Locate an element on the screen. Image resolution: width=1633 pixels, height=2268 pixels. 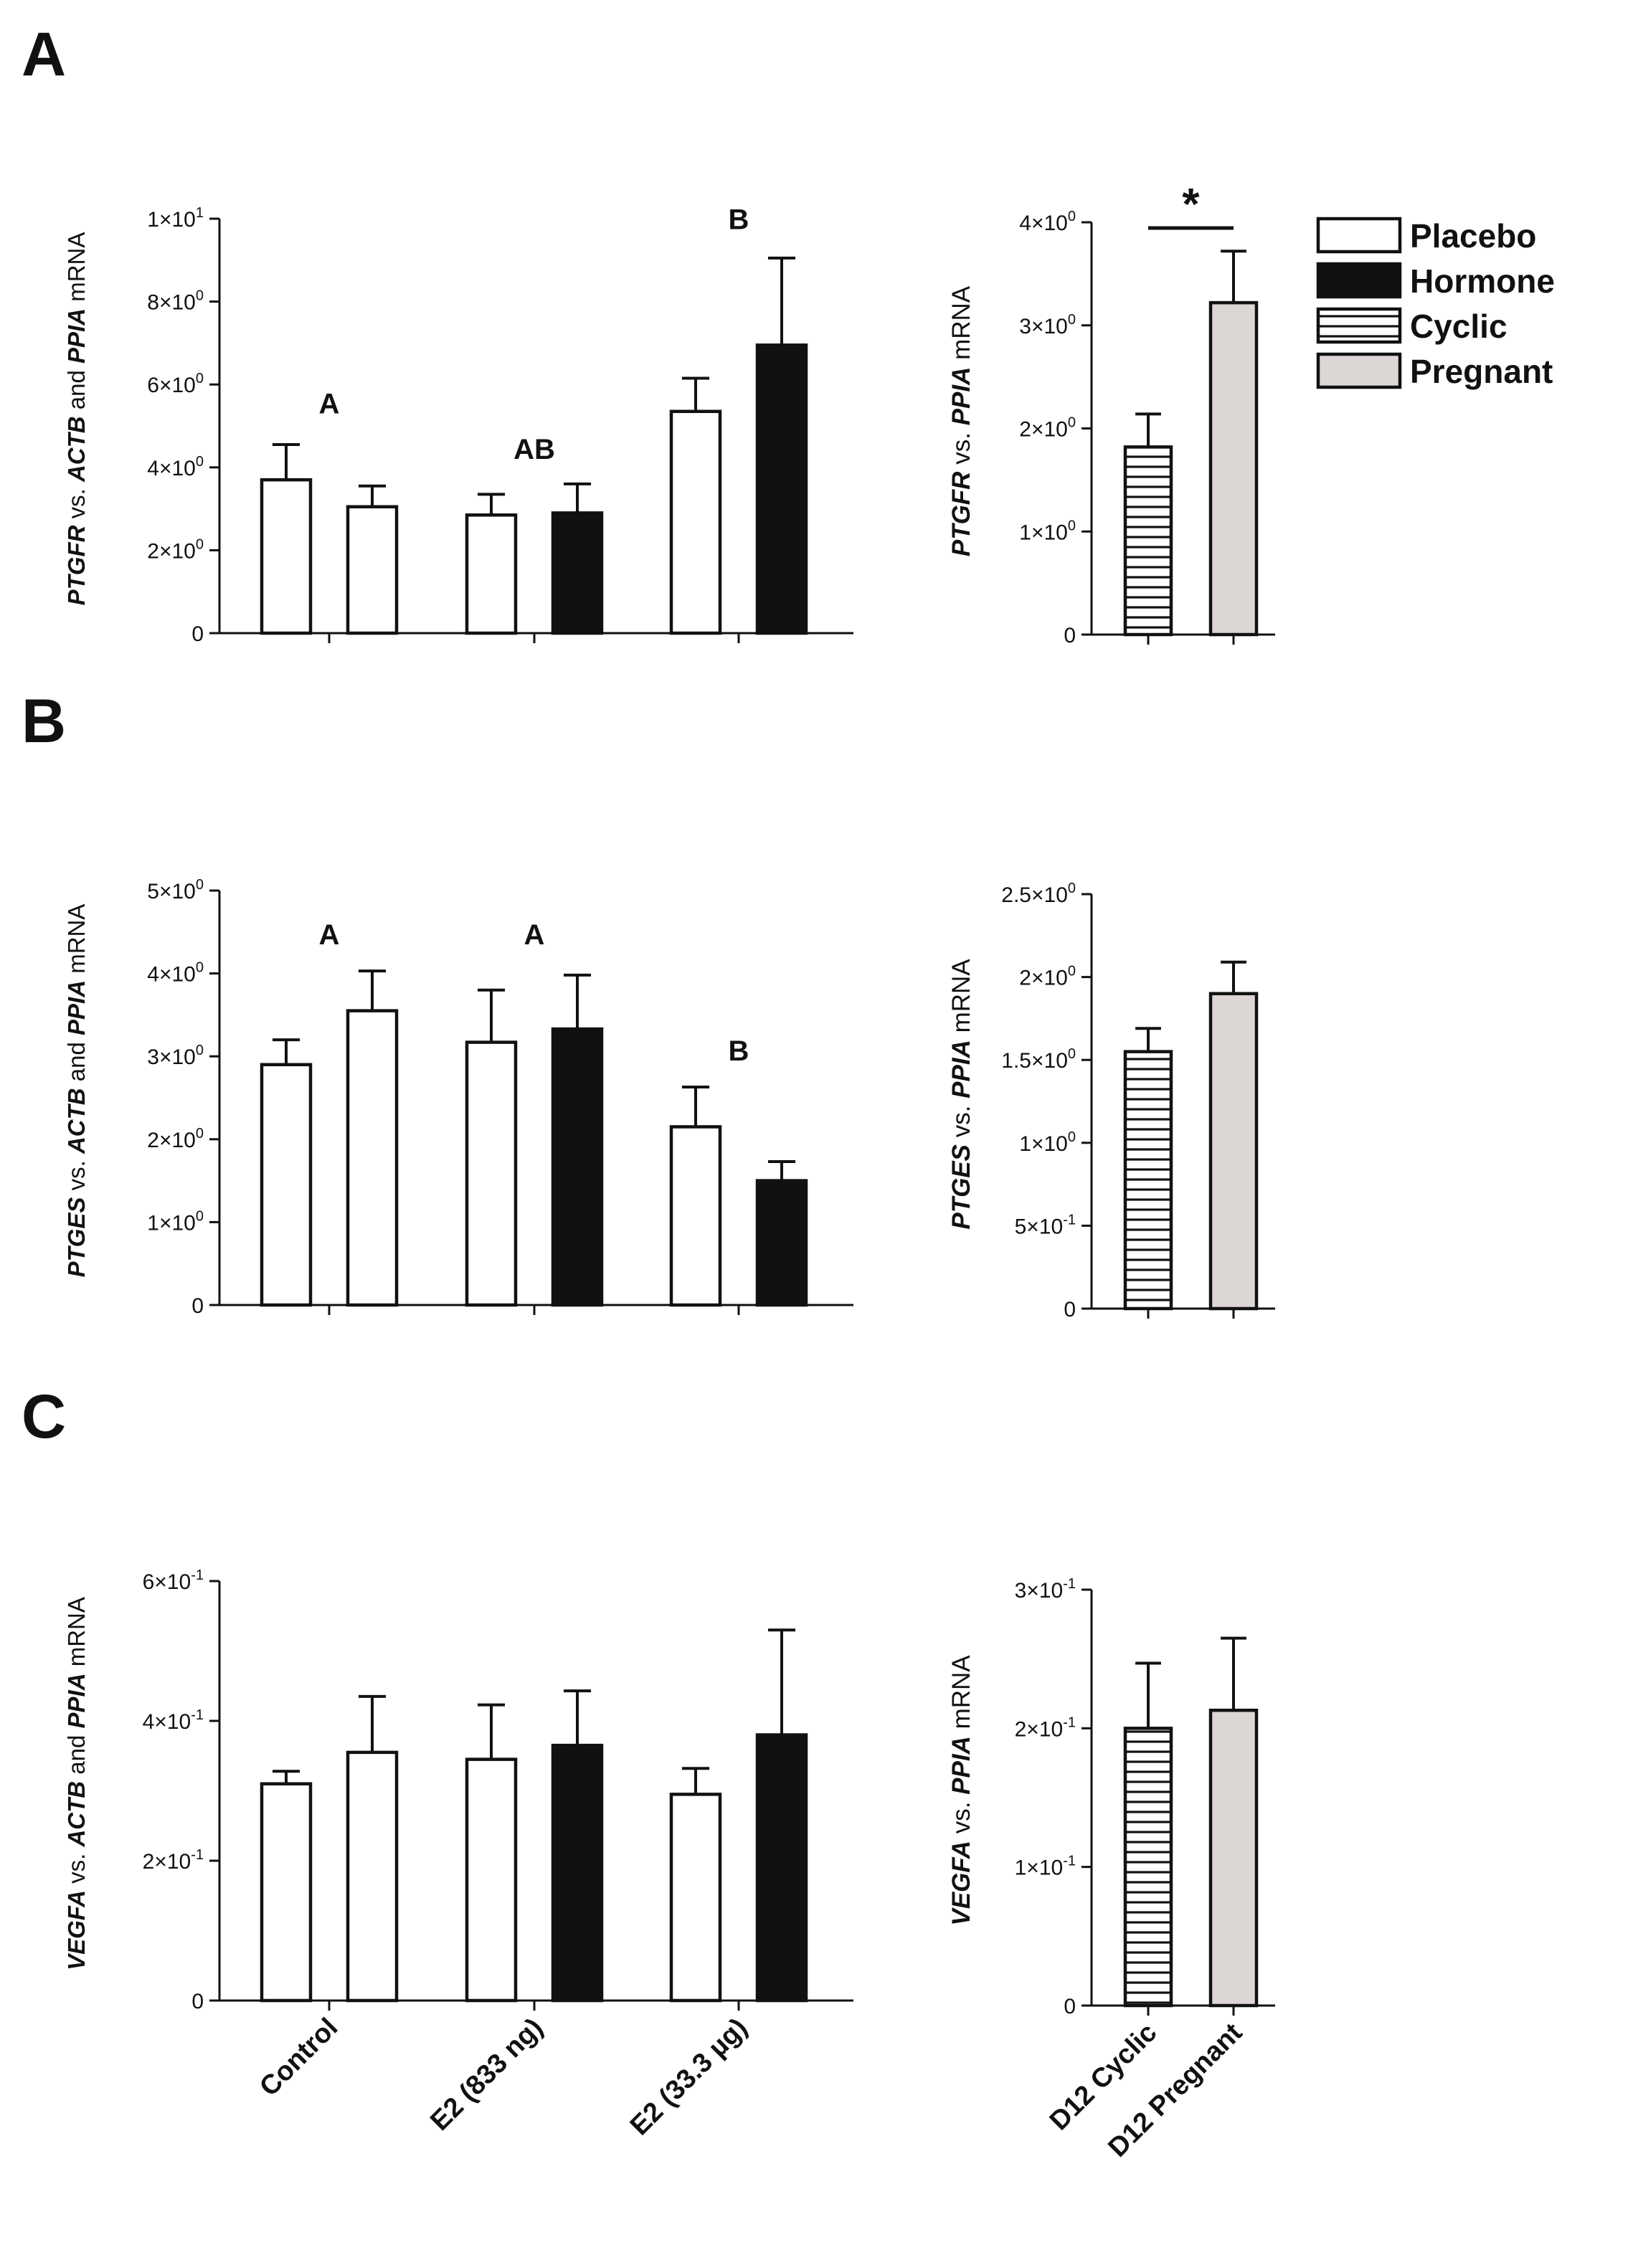
panel-a-left-ytick-label: 6×100 is located at coordinates (175, 384).